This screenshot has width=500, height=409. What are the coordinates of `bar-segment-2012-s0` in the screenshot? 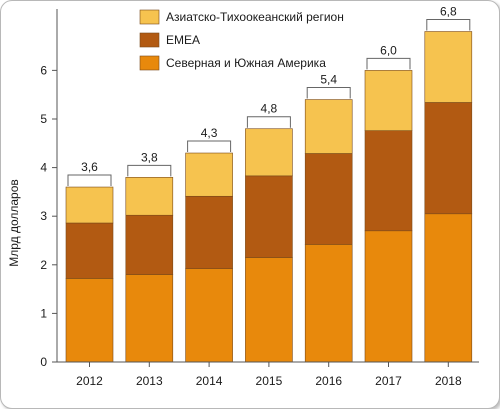 It's located at (89, 320).